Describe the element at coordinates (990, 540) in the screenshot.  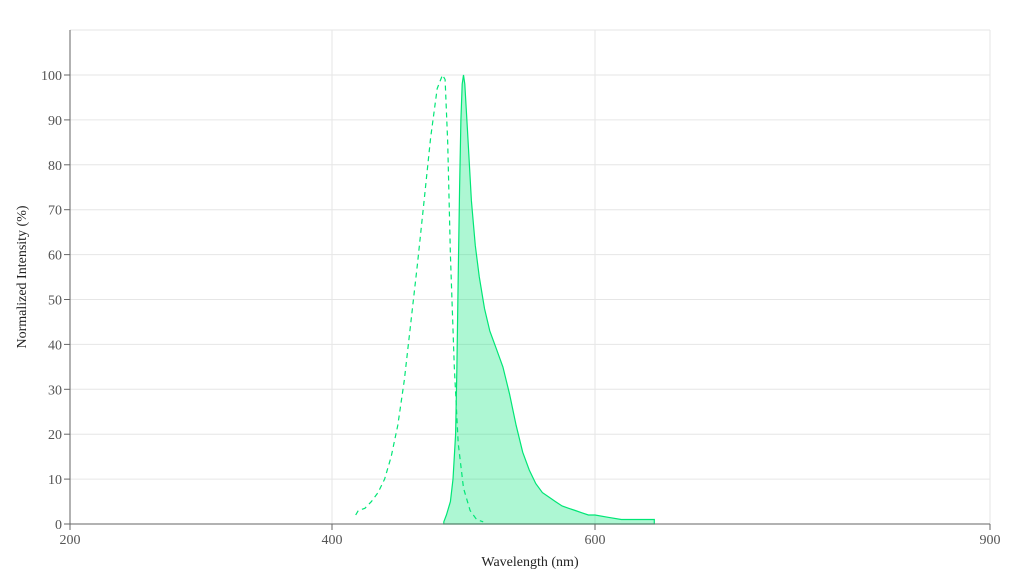
I see `x-tick-label: 900` at that location.